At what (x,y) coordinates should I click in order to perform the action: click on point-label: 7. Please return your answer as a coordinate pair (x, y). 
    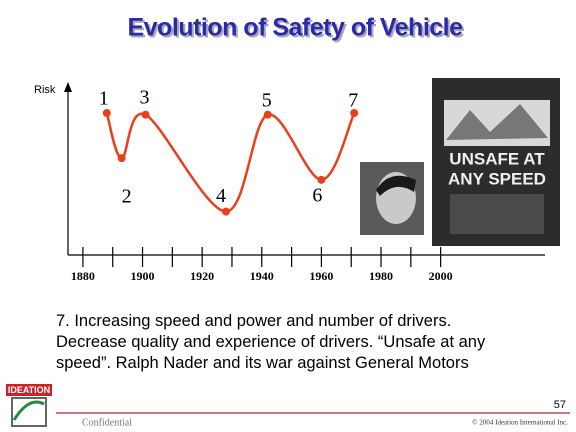
    Looking at the image, I should click on (353, 101).